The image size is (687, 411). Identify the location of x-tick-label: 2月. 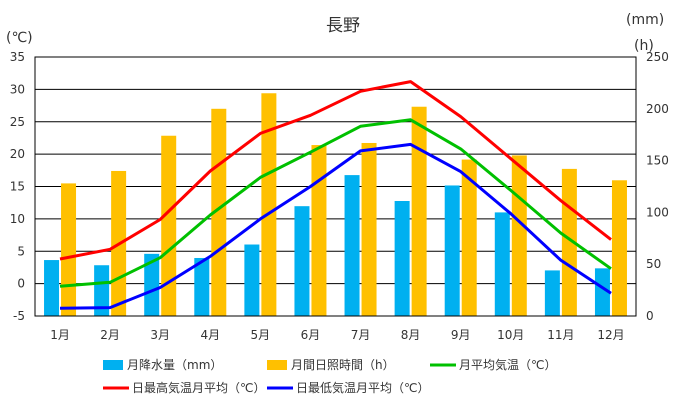
(110, 335).